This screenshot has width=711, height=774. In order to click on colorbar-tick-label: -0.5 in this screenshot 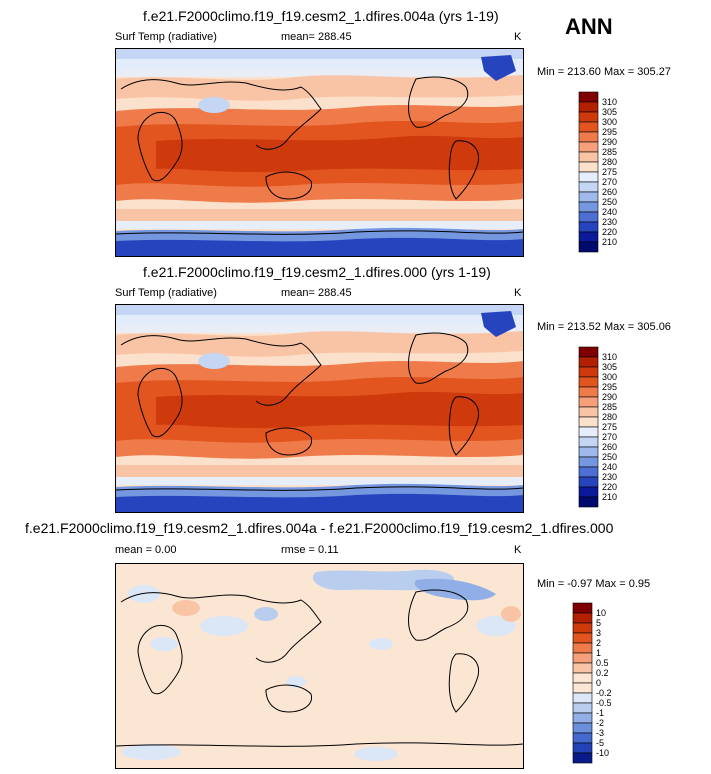, I will do `click(604, 703)`.